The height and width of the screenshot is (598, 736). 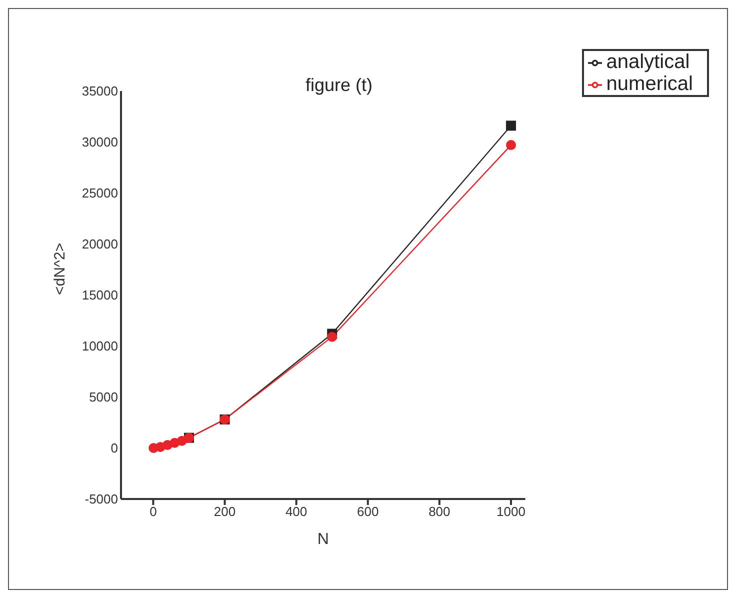 What do you see at coordinates (100, 193) in the screenshot?
I see `y-tick-label: 25000` at bounding box center [100, 193].